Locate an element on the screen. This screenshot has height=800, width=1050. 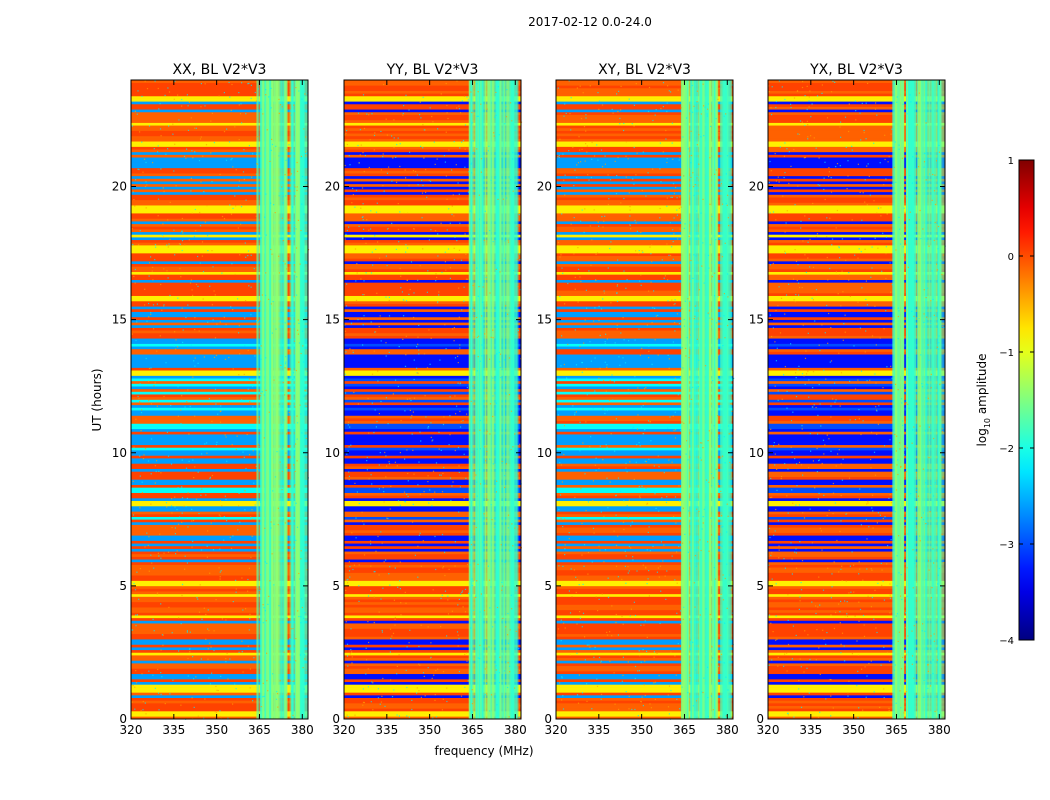
rfi-stripe is located at coordinates (508, 399).